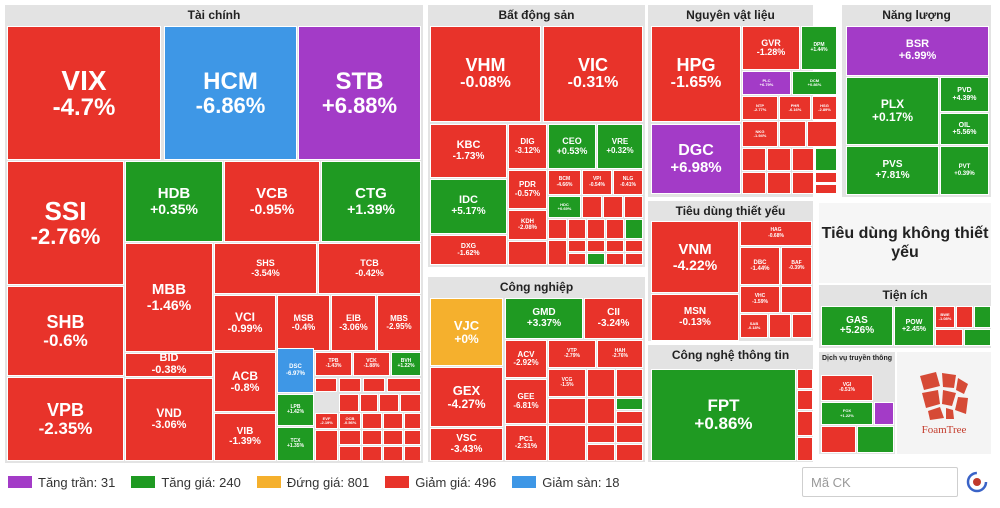 The width and height of the screenshot is (1000, 508). I want to click on stock-tile-ssi: SSI -2.76%, so click(65, 223).